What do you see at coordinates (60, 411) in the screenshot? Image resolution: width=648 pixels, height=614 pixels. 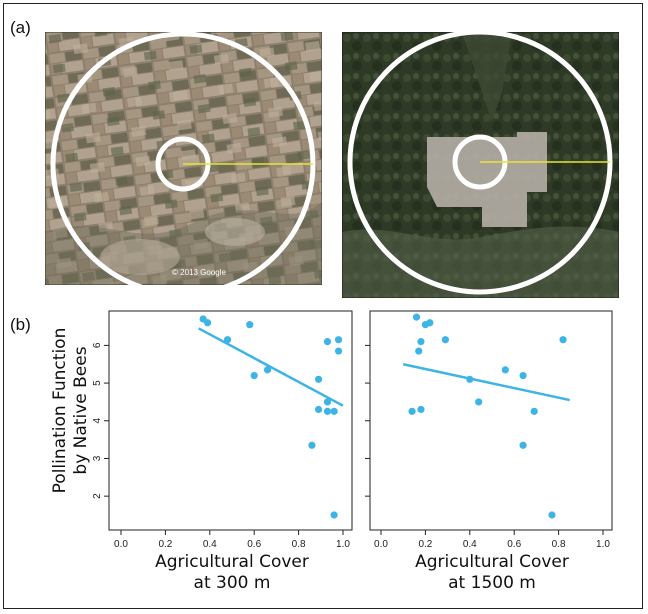 I see `y-axis-label: Pollination Function` at bounding box center [60, 411].